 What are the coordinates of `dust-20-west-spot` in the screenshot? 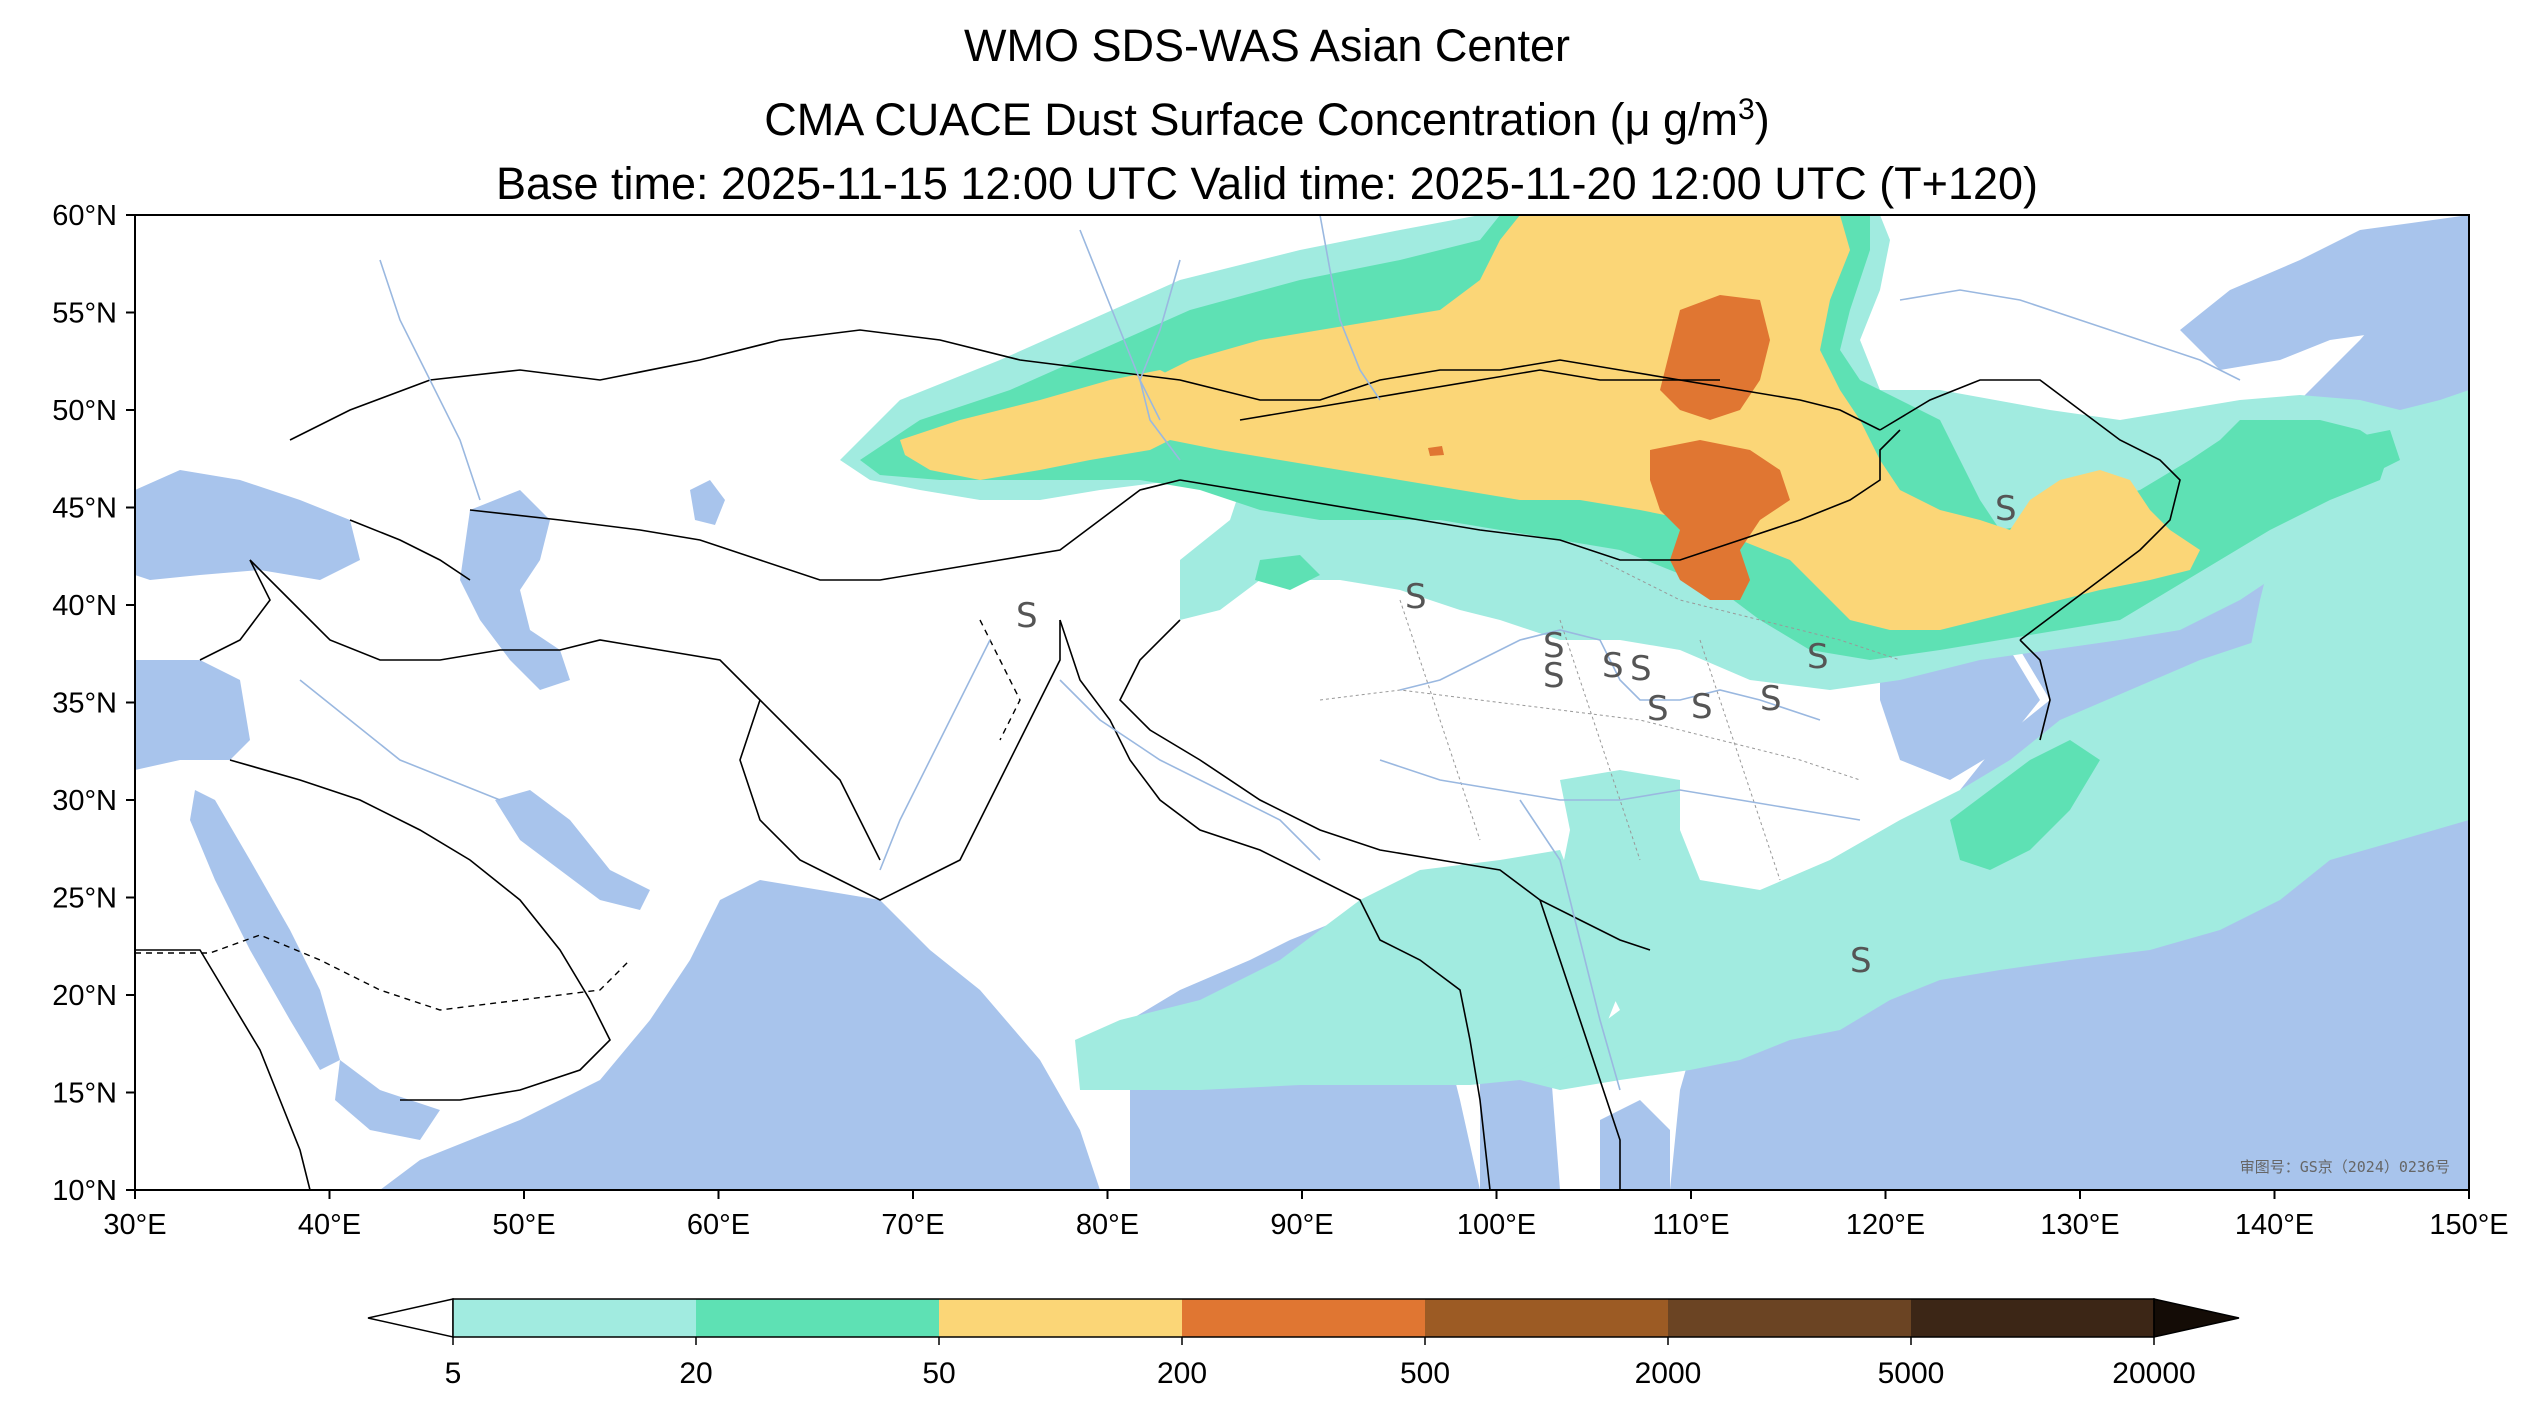 It's located at (1287, 572).